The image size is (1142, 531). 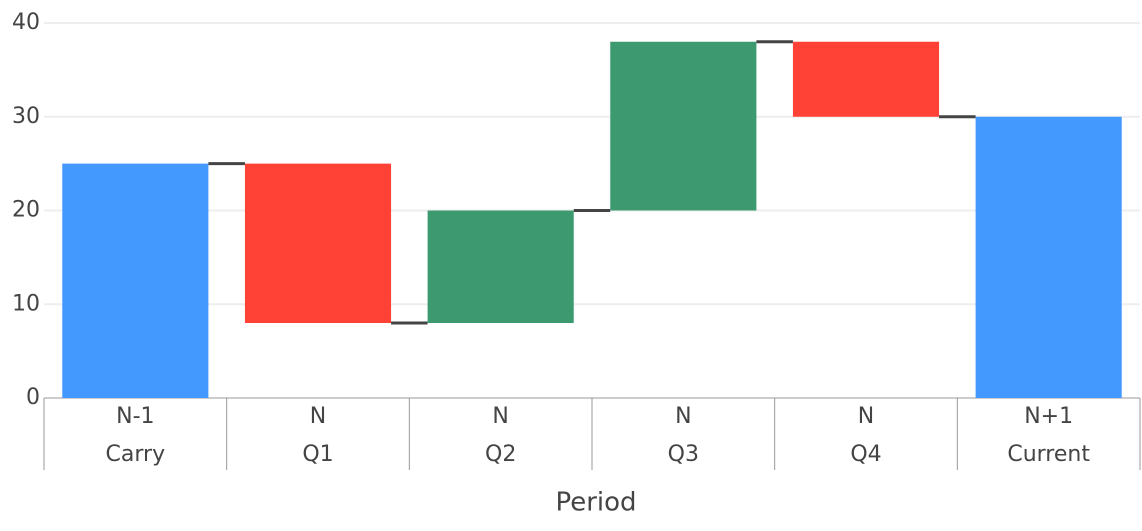 I want to click on x-tick-label-group: N-1, so click(x=135, y=416).